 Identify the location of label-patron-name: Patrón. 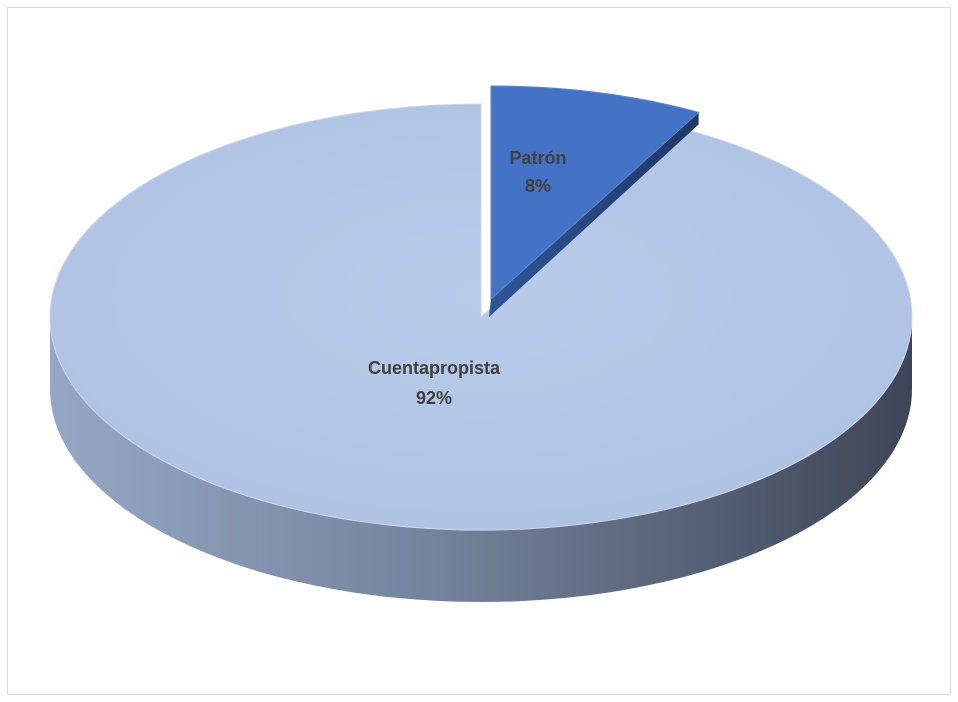
(537, 158).